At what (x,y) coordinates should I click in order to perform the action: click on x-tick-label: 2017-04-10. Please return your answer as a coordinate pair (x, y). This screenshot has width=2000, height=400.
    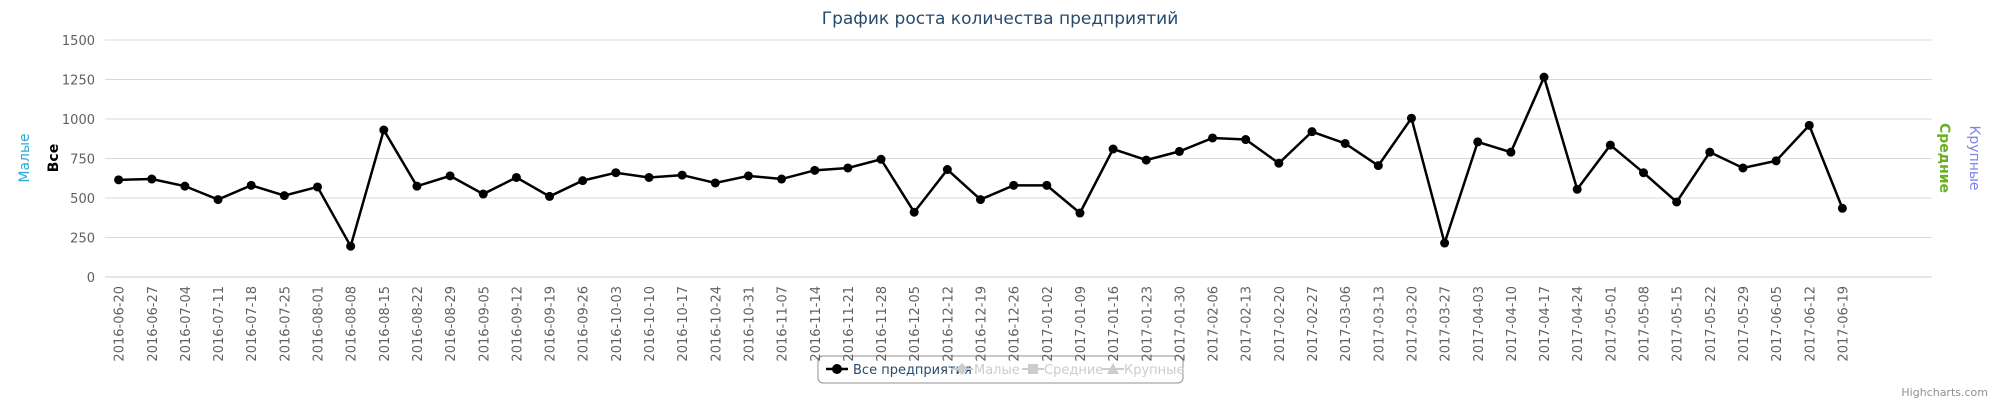
    Looking at the image, I should click on (1512, 324).